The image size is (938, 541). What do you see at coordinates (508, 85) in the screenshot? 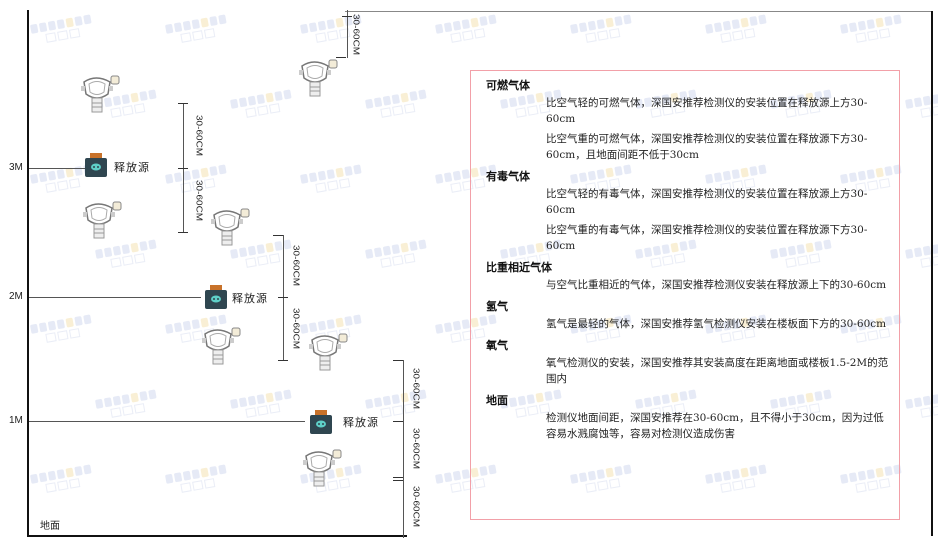
I see `note-heading: 可燃气体` at bounding box center [508, 85].